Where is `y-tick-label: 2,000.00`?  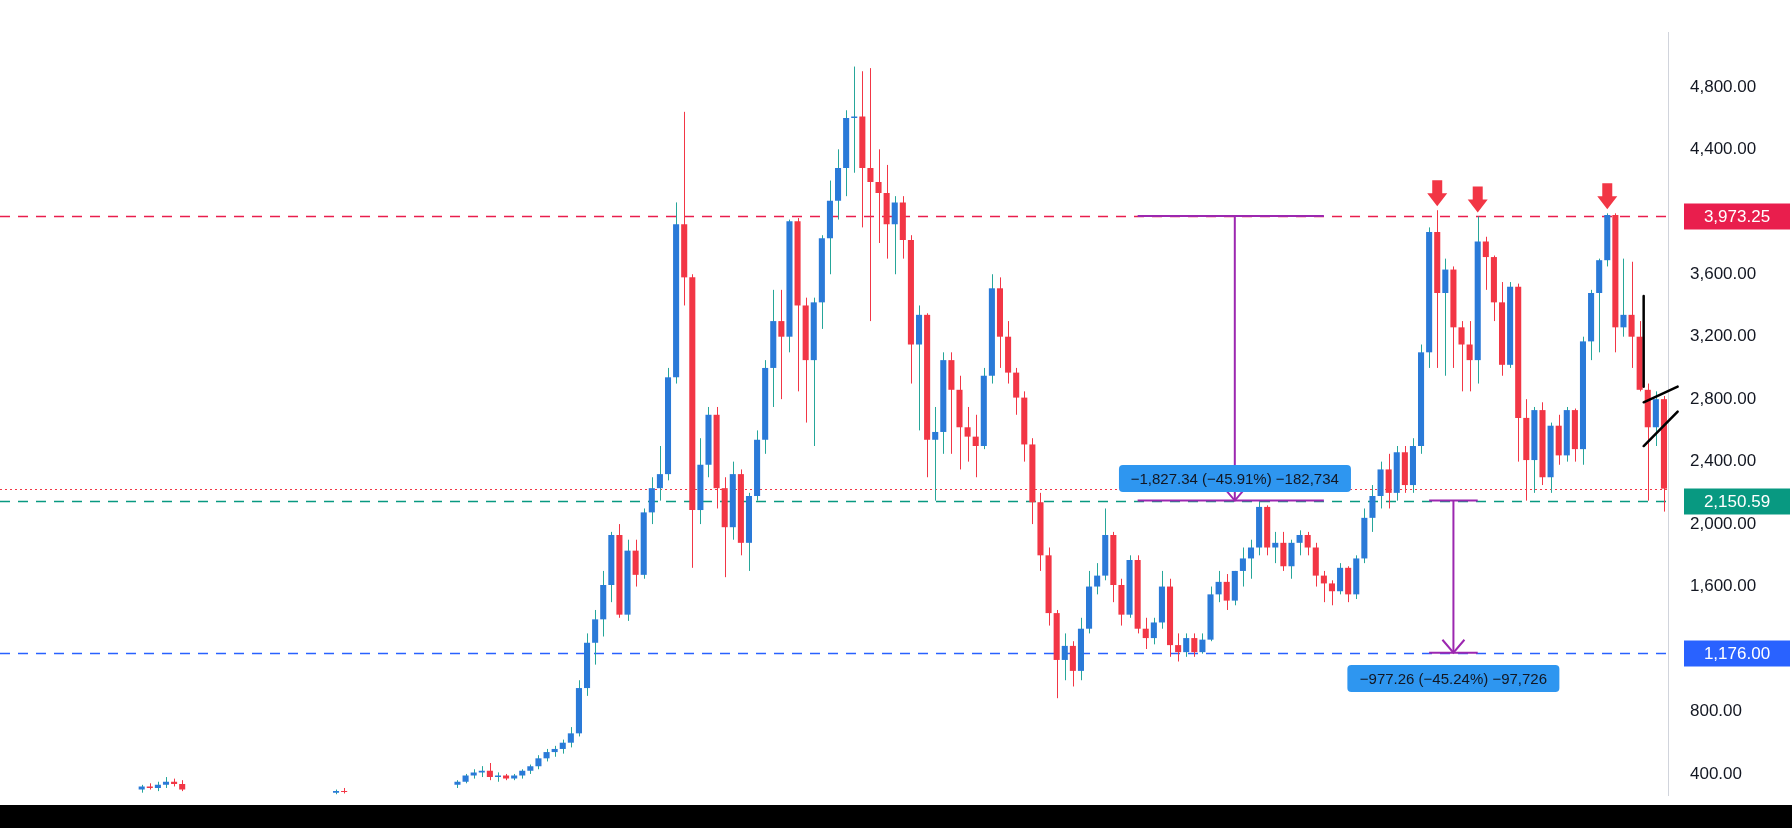
y-tick-label: 2,000.00 is located at coordinates (1723, 523).